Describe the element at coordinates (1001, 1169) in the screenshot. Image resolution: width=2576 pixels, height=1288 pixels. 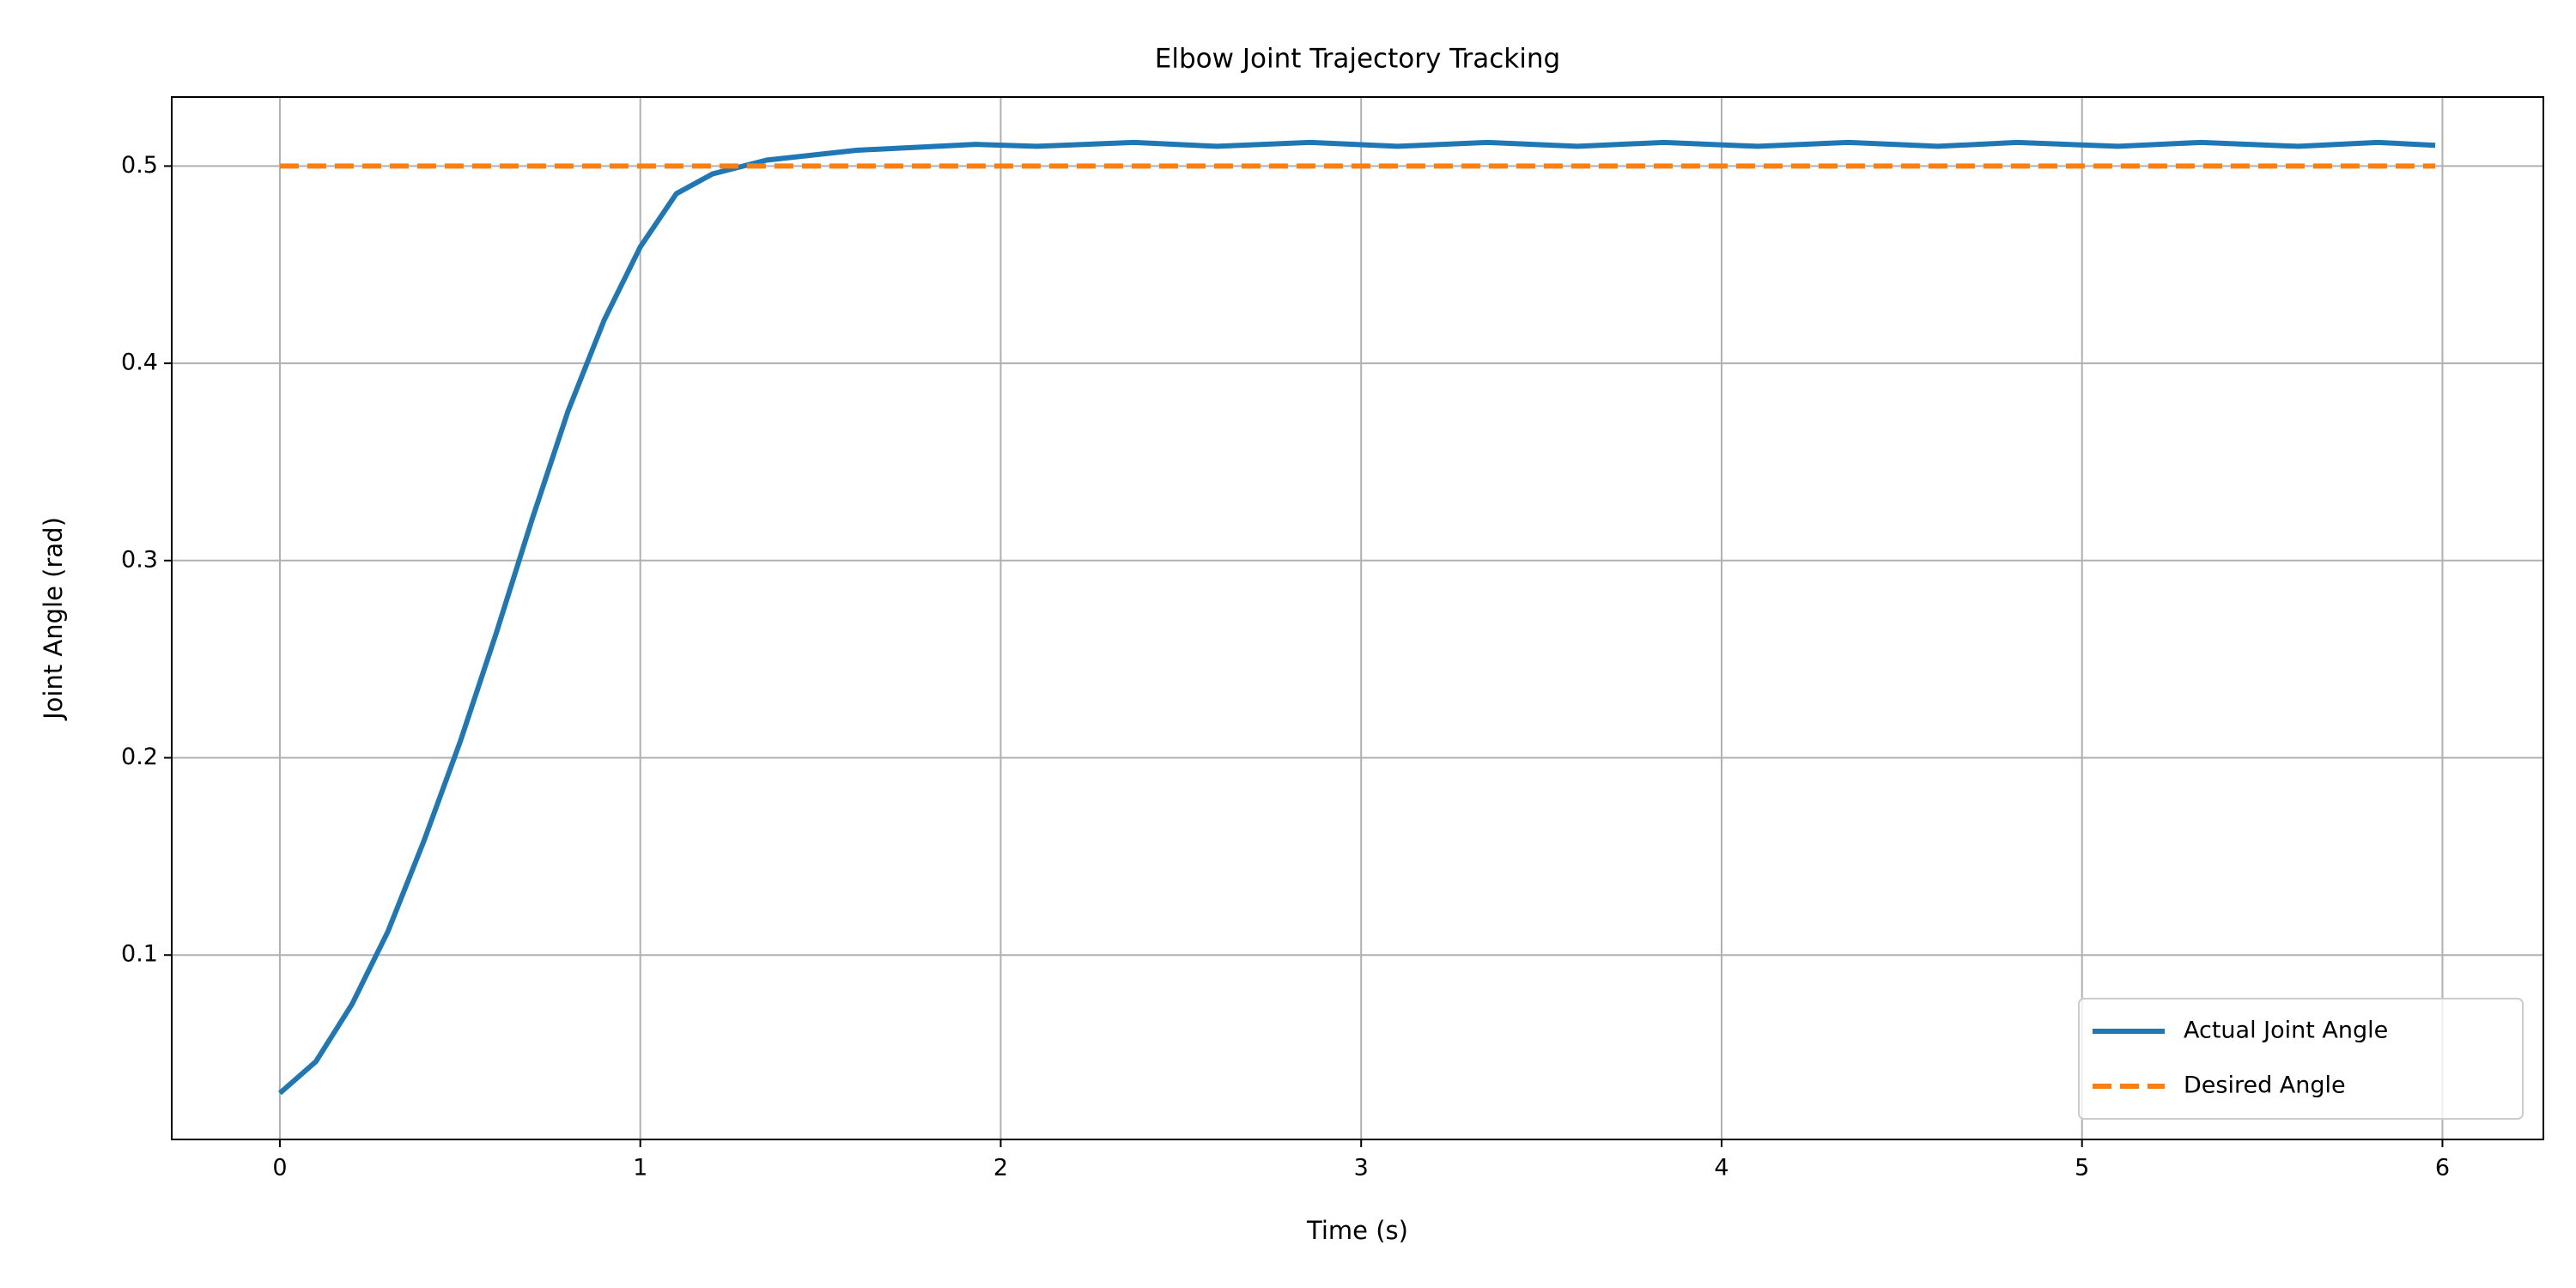
I see `x-tick-label: 2` at that location.